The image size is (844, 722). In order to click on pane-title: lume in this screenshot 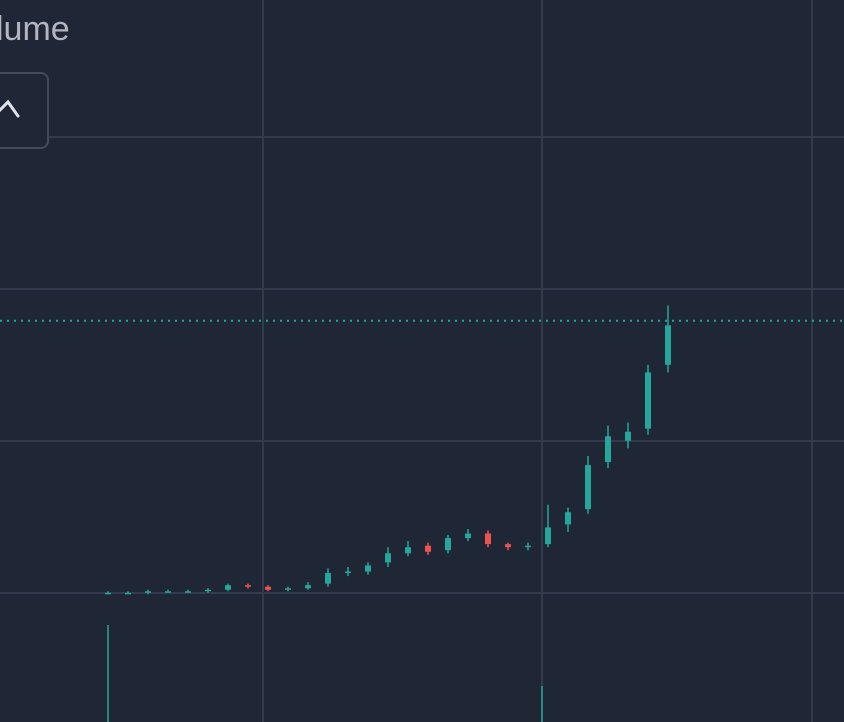, I will do `click(35, 29)`.